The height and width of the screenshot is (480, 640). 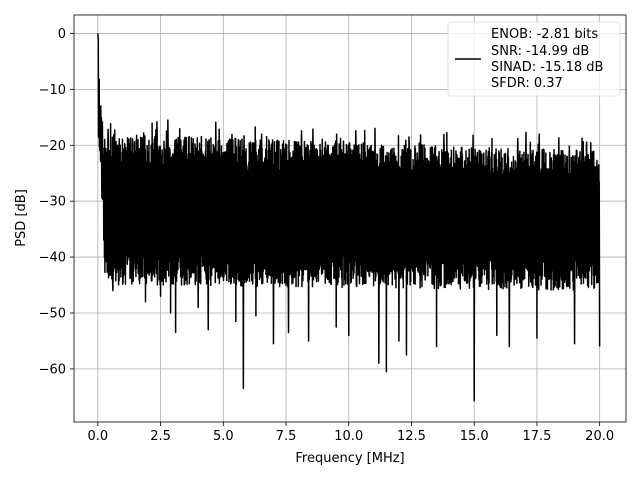 I want to click on x-axis-label: Frequency [MHz], so click(x=349, y=458).